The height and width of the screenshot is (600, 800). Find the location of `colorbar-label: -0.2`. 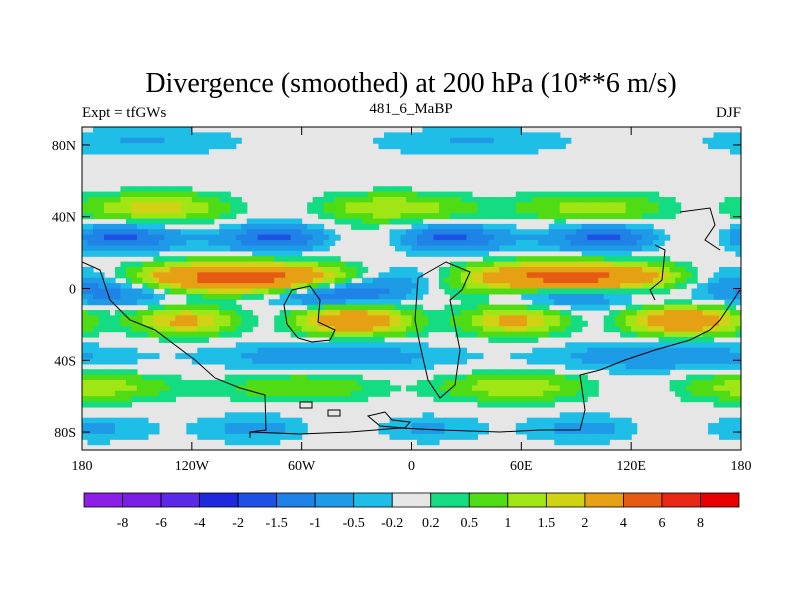

colorbar-label: -0.2 is located at coordinates (392, 523).